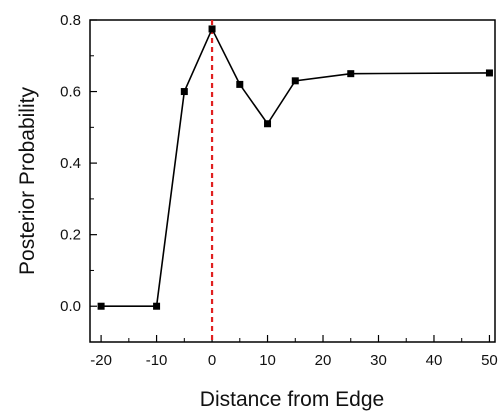 This screenshot has width=501, height=414. I want to click on x-tick-label: 30, so click(378, 360).